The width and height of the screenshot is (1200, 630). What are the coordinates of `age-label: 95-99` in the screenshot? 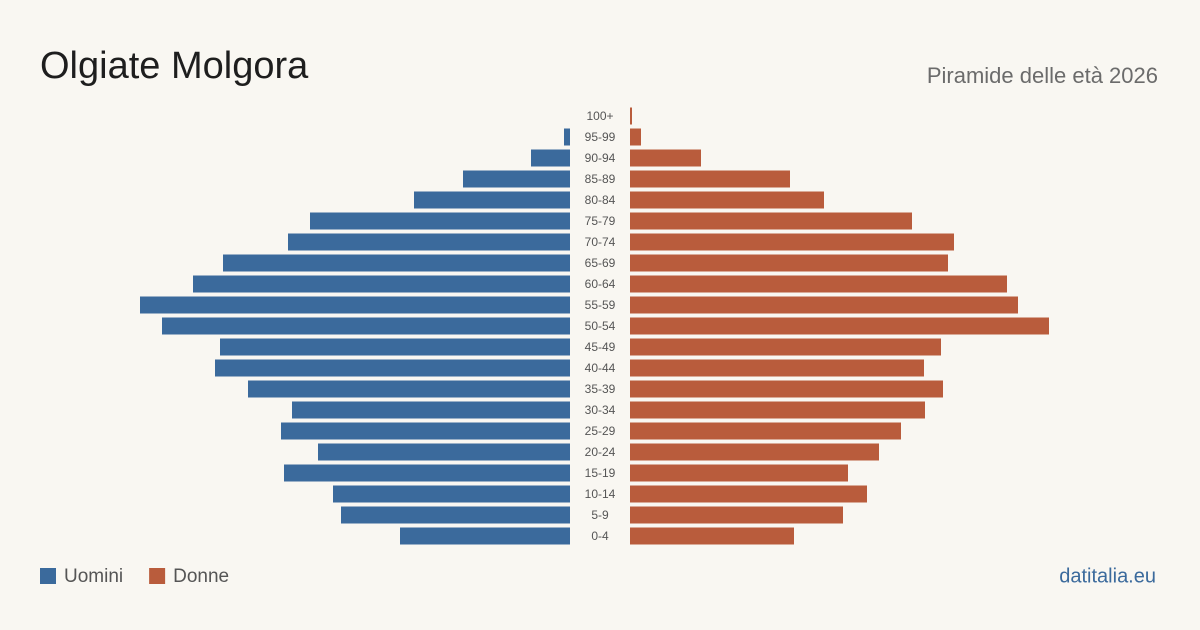 It's located at (600, 137).